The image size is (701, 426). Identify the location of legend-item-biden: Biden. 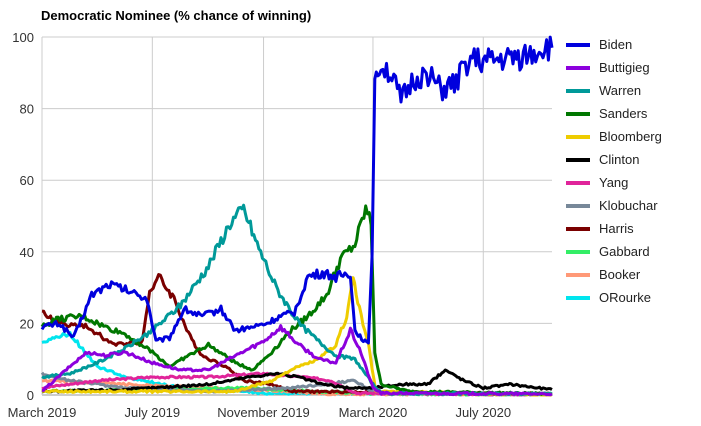
(631, 44).